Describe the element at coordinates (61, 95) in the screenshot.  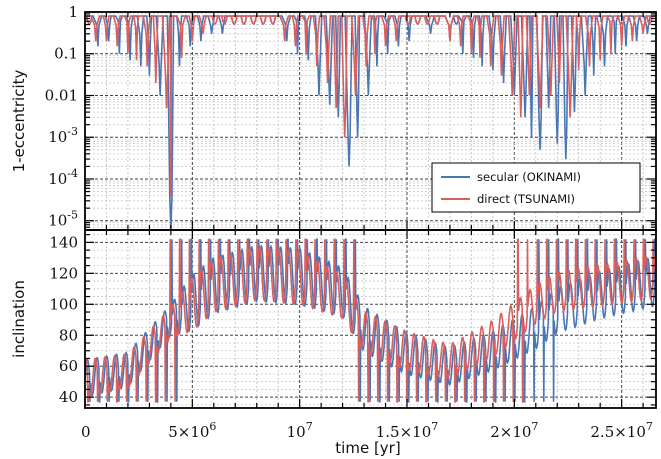
I see `y-tick-label: 0.01` at that location.